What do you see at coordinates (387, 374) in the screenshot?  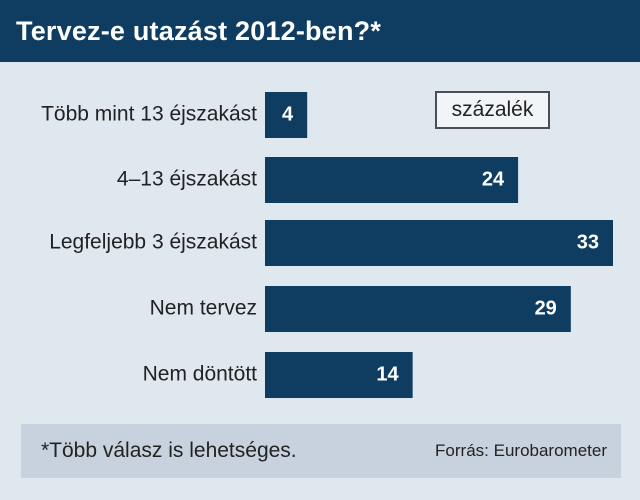 I see `value-label: 14` at bounding box center [387, 374].